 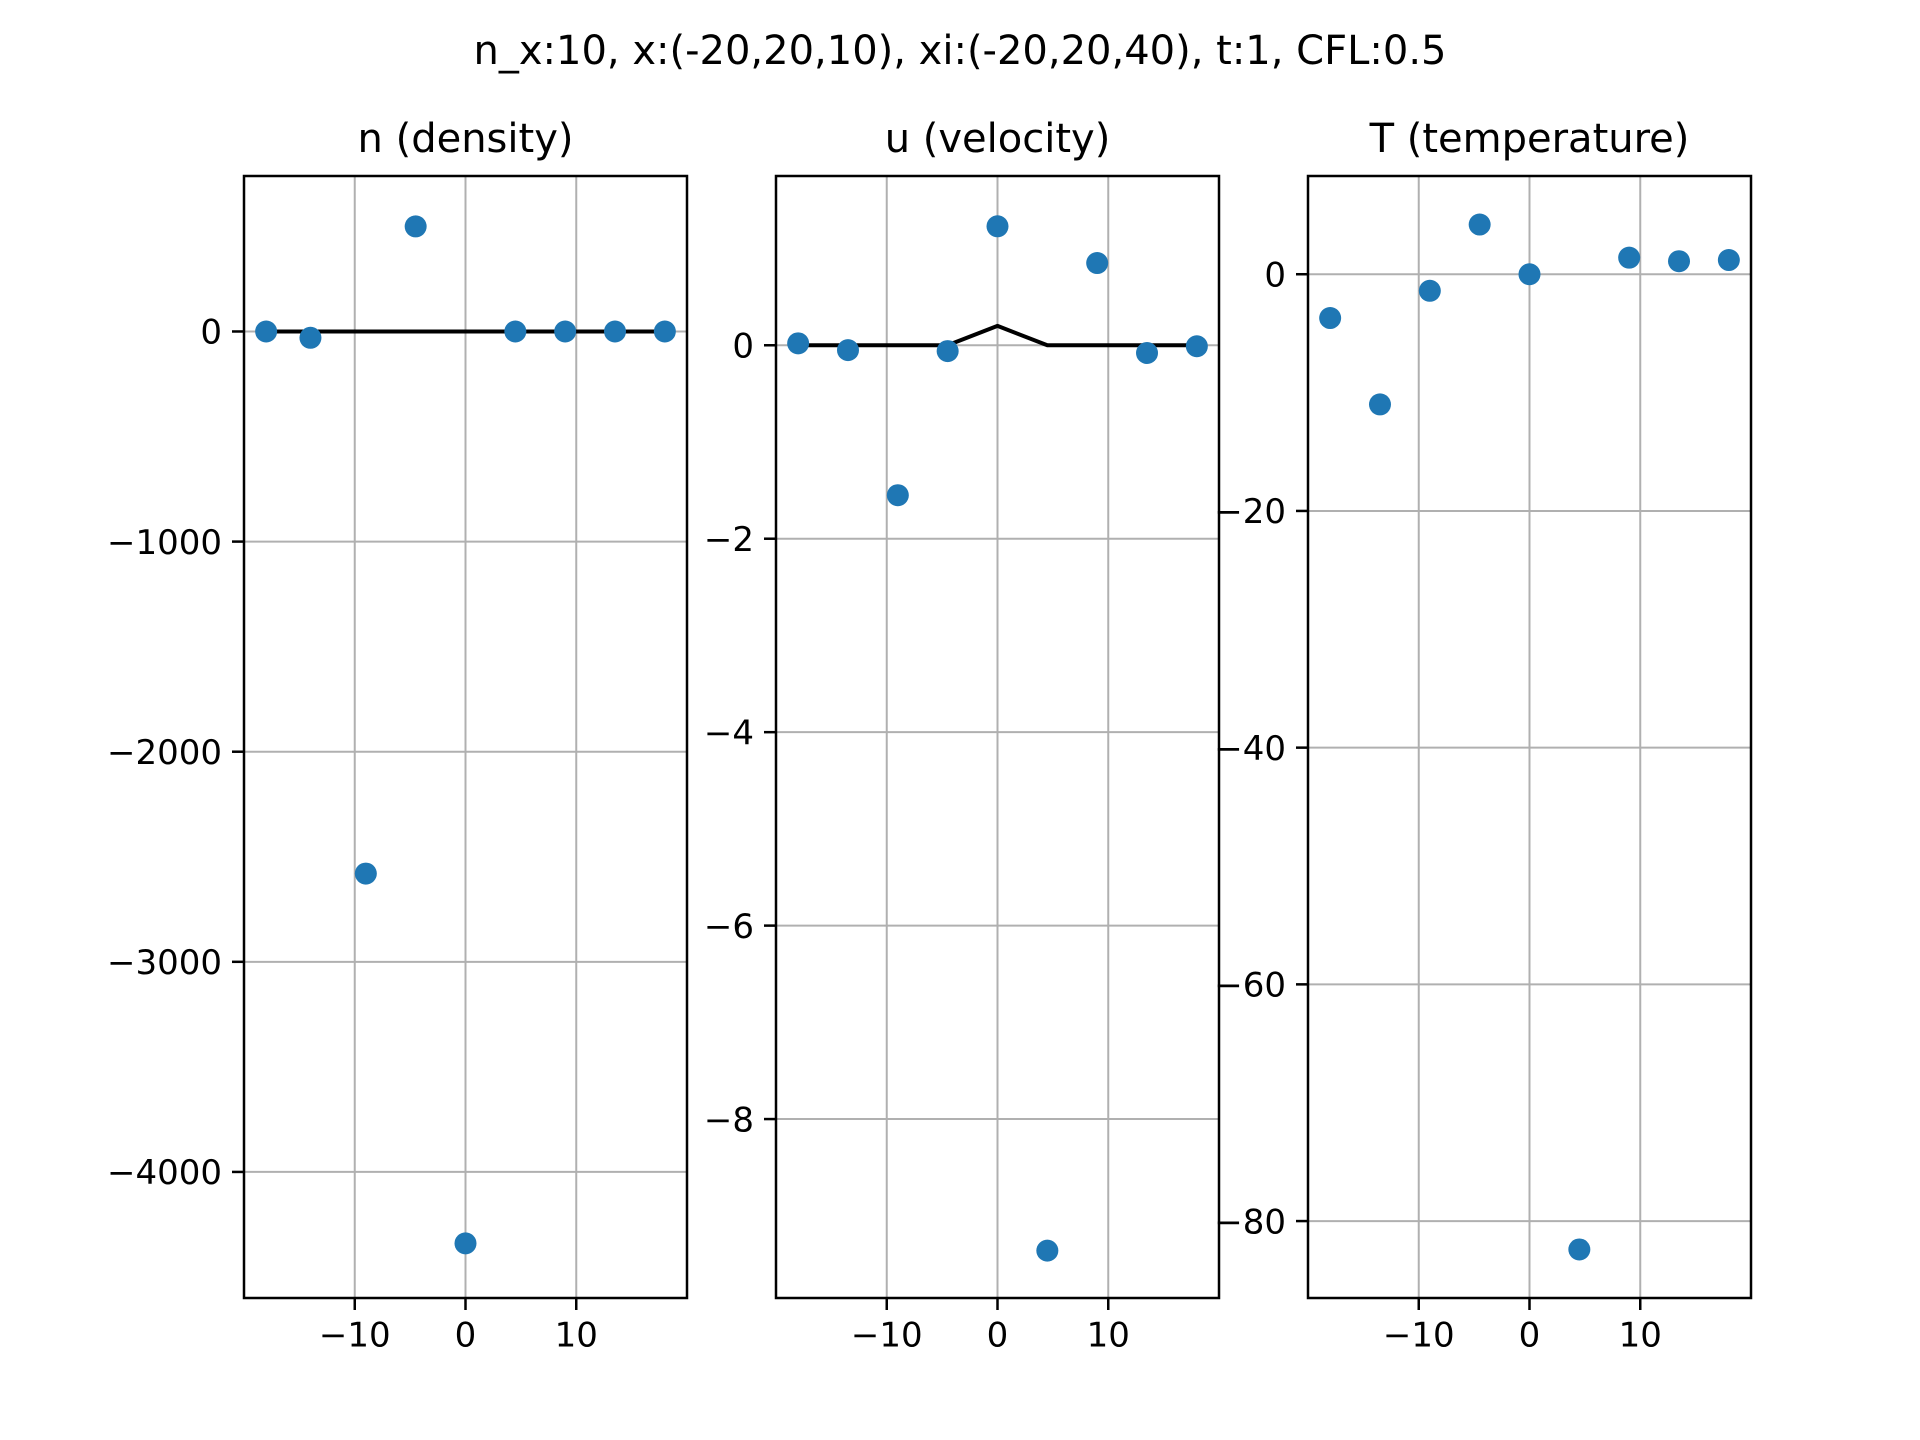 What do you see at coordinates (1250, 749) in the screenshot?
I see `y-tick-label: −40` at bounding box center [1250, 749].